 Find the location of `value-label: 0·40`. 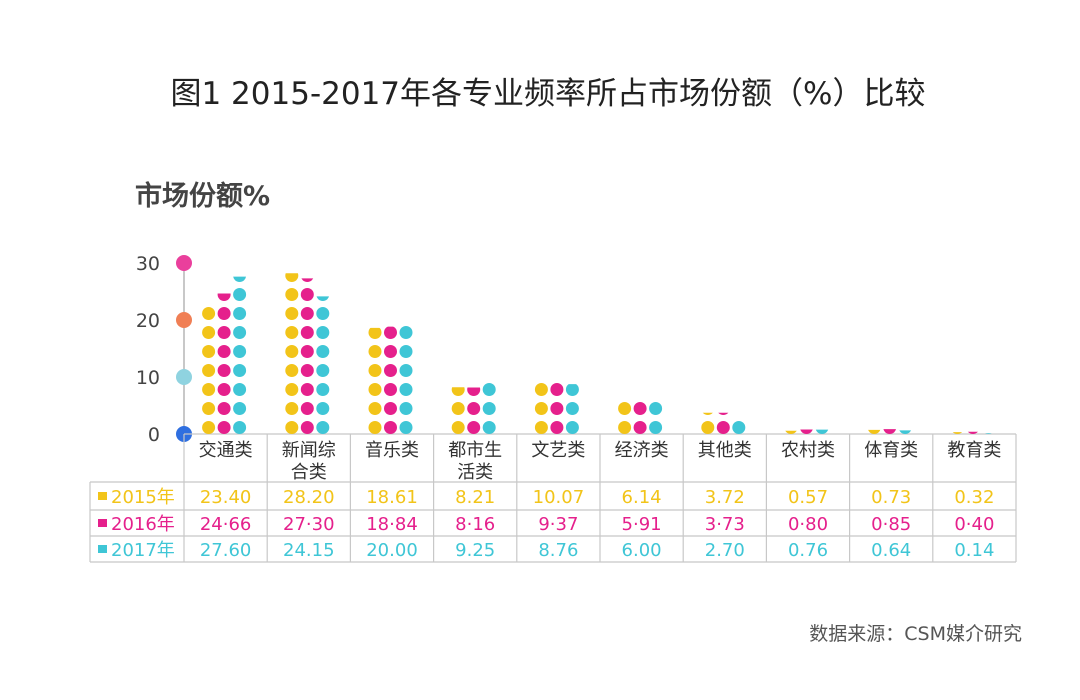

value-label: 0·40 is located at coordinates (974, 524).